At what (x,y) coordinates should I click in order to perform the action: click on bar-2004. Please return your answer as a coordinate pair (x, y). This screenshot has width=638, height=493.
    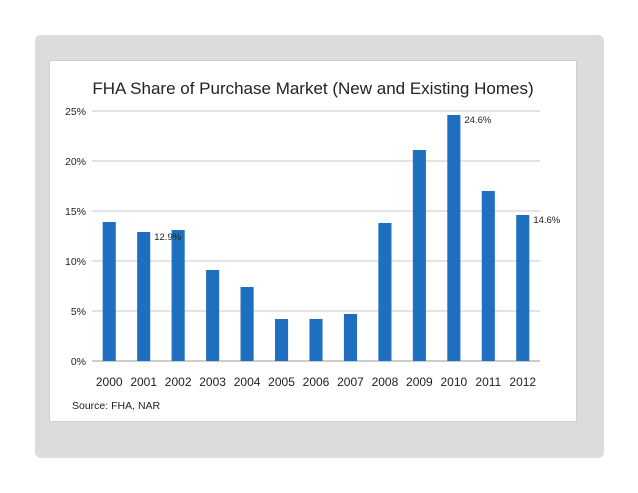
    Looking at the image, I should click on (247, 324).